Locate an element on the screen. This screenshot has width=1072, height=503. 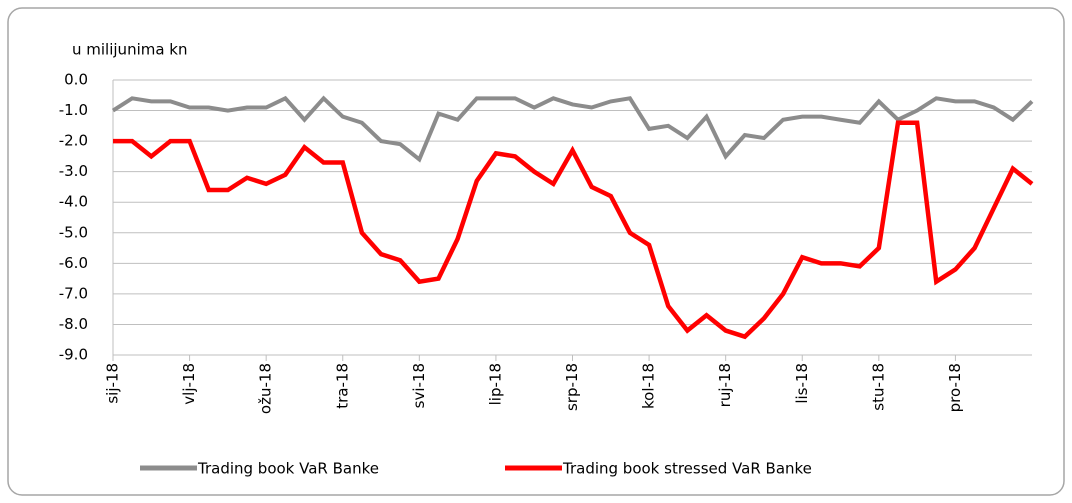
x-tick-label: srp-18 is located at coordinates (572, 387).